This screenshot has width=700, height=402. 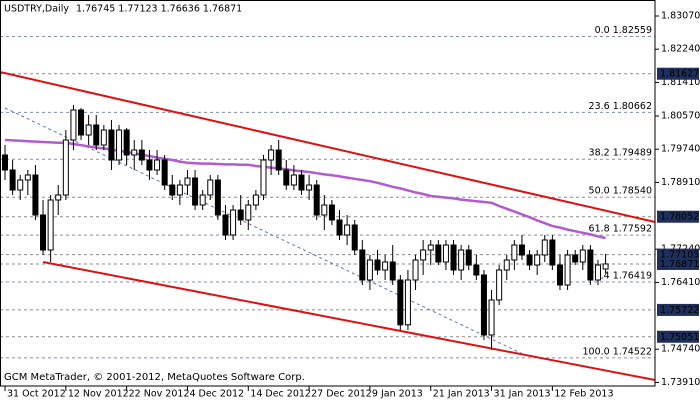 What do you see at coordinates (680, 49) in the screenshot?
I see `y-tick-label: 1.82240` at bounding box center [680, 49].